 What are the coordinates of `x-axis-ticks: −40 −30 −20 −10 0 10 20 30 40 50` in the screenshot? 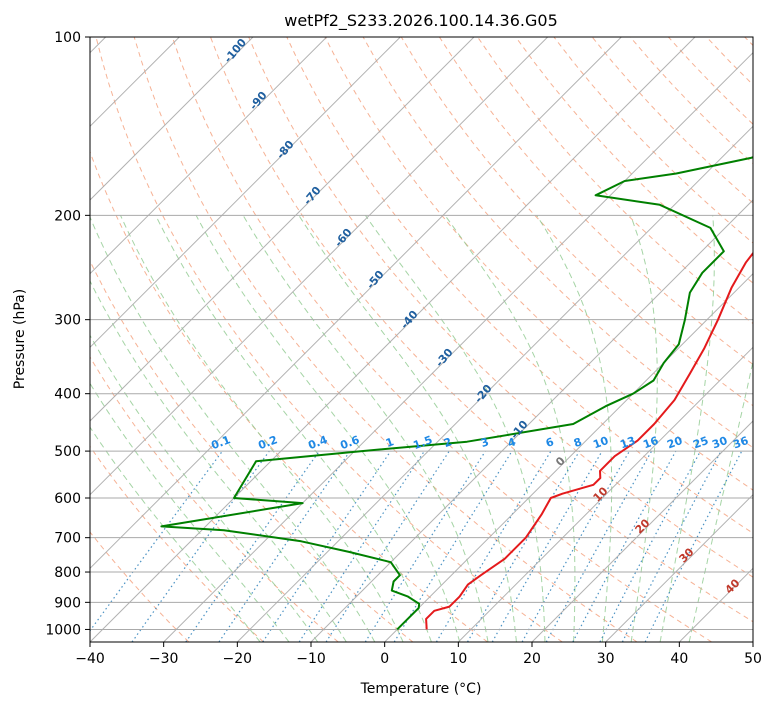 It's located at (418, 654).